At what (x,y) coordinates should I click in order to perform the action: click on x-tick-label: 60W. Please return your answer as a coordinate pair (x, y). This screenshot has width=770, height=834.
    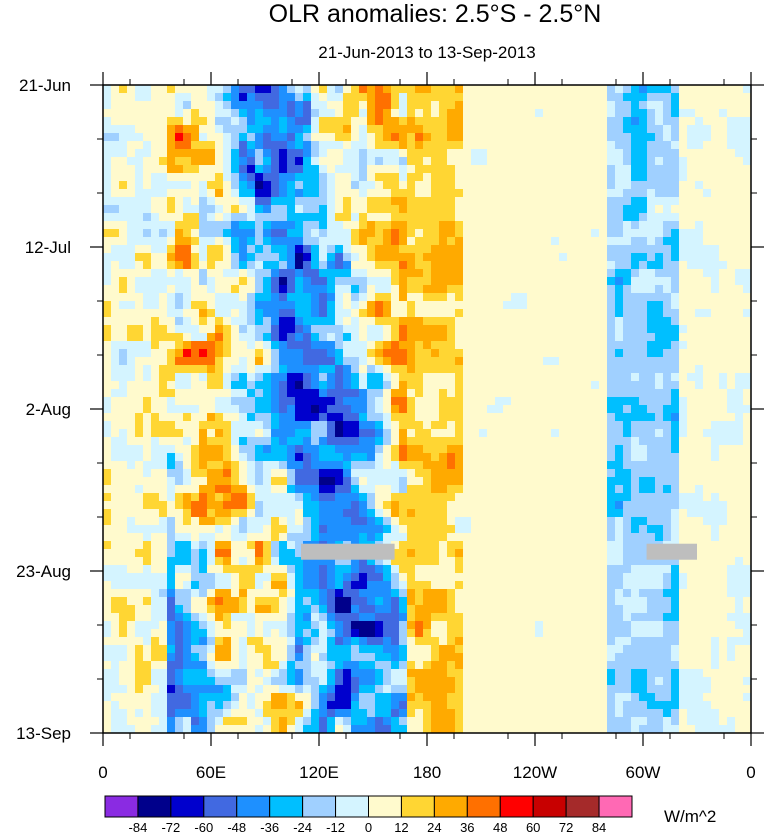
    Looking at the image, I should click on (643, 772).